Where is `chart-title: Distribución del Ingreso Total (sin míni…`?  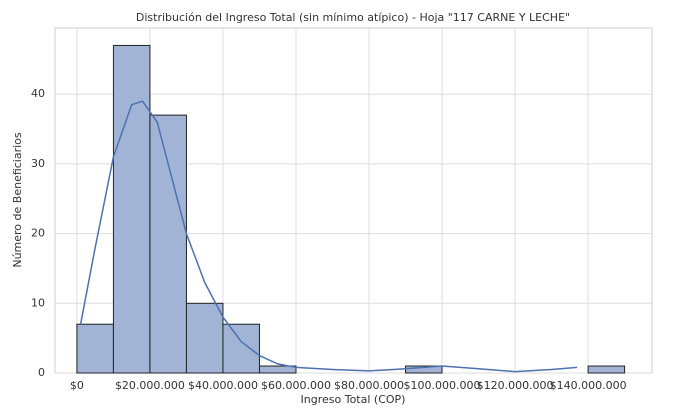
chart-title: Distribución del Ingreso Total (sin míni… is located at coordinates (353, 17).